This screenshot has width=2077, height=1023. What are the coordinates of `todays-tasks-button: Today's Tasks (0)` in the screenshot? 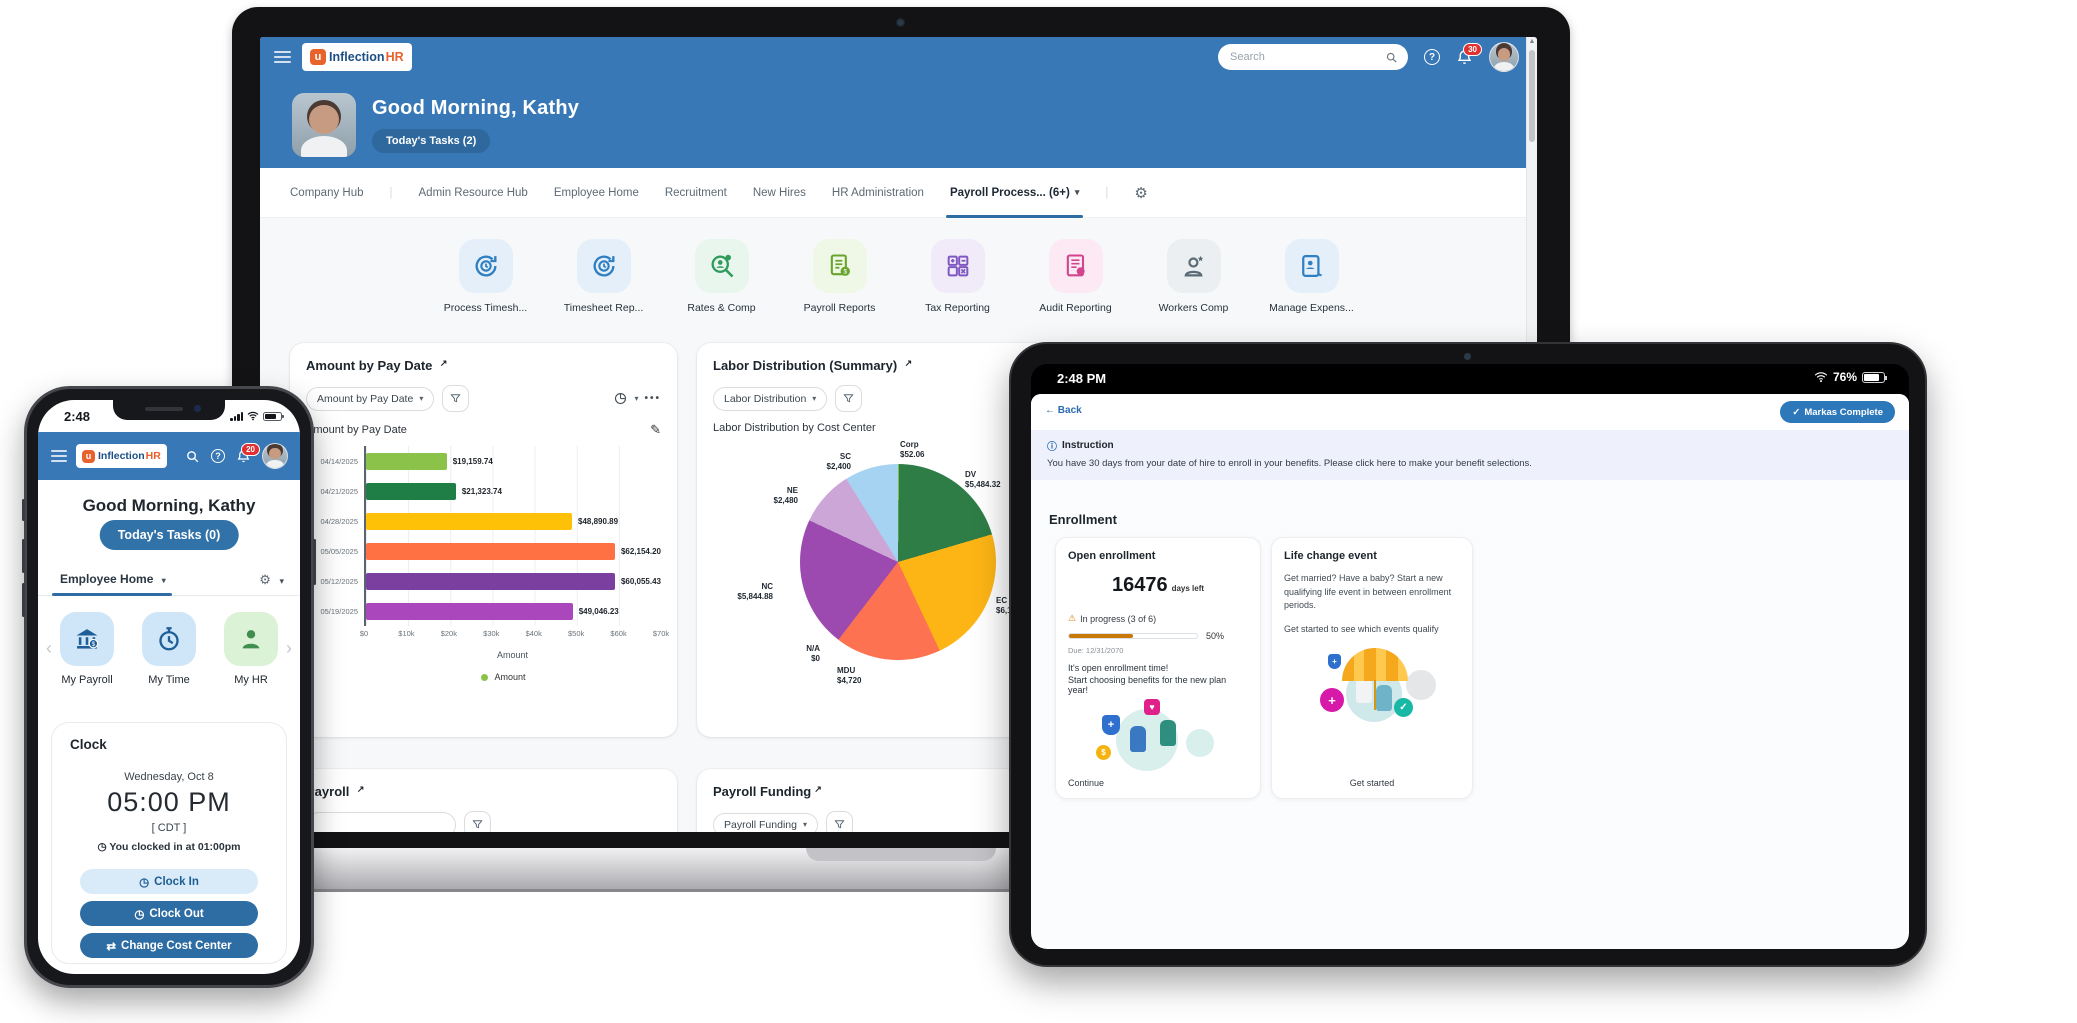 It's located at (169, 535).